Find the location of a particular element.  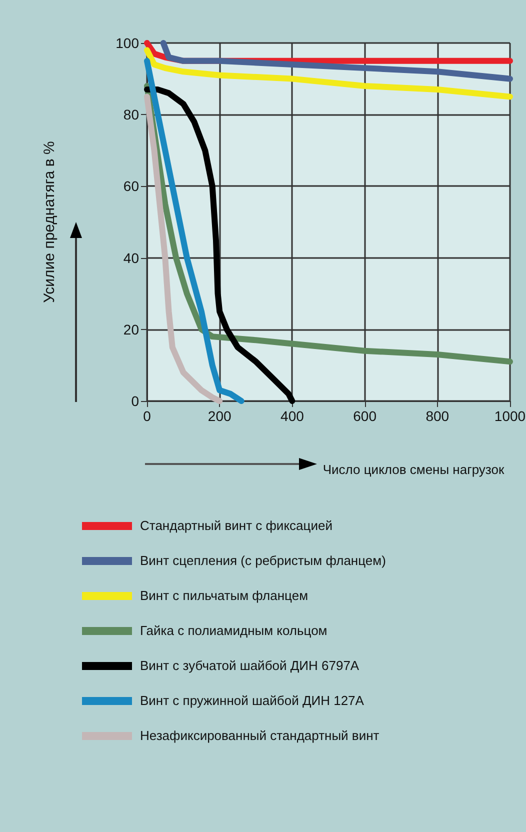

y-tick-label: 20 is located at coordinates (131, 329).